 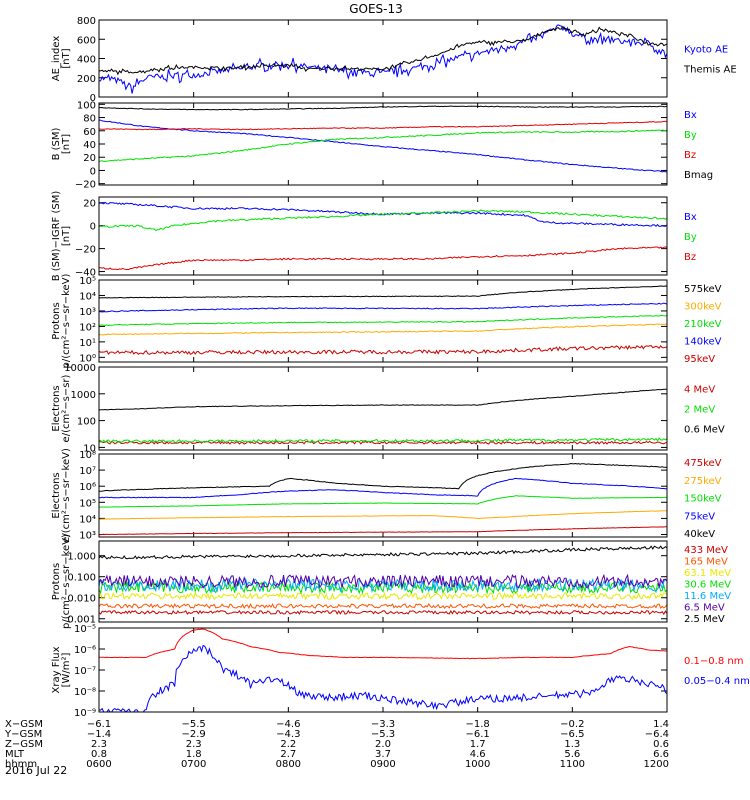 What do you see at coordinates (657, 734) in the screenshot?
I see `orbit-row-value: −6.4` at bounding box center [657, 734].